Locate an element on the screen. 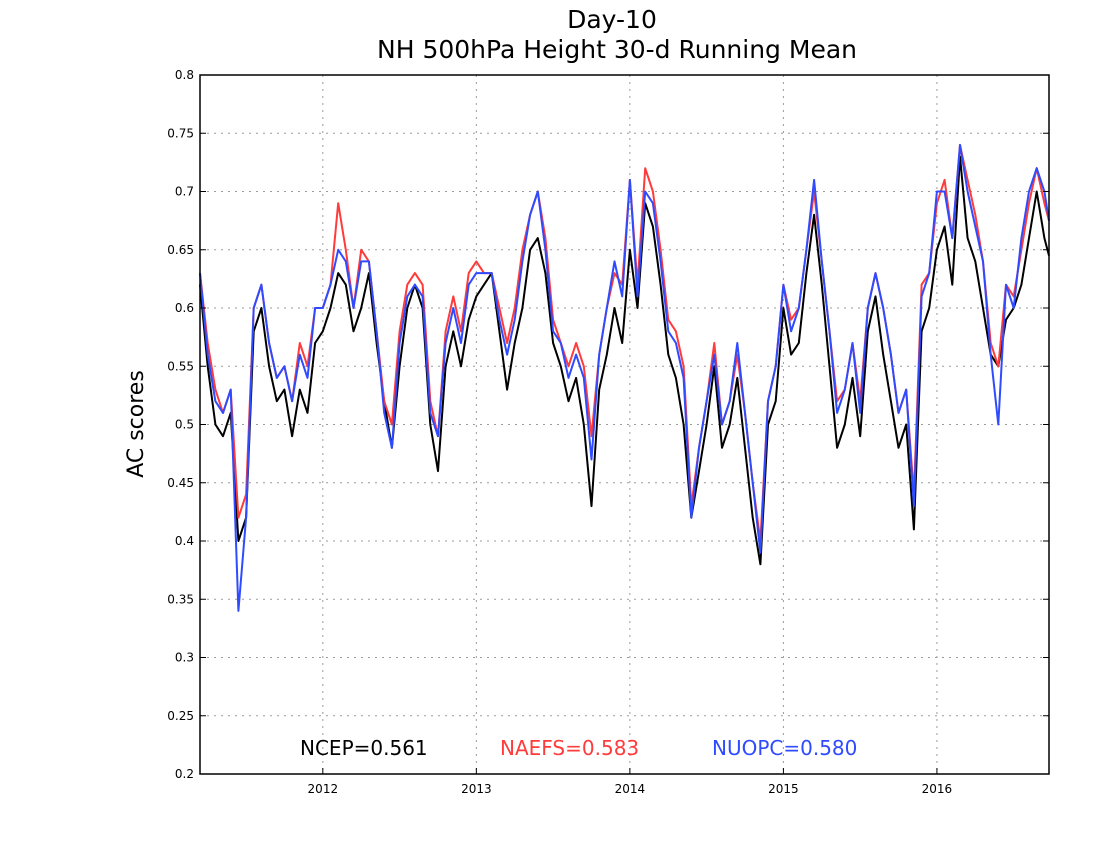 Image resolution: width=1100 pixels, height=850 pixels. y-tick-label: 0.3 is located at coordinates (184, 658).